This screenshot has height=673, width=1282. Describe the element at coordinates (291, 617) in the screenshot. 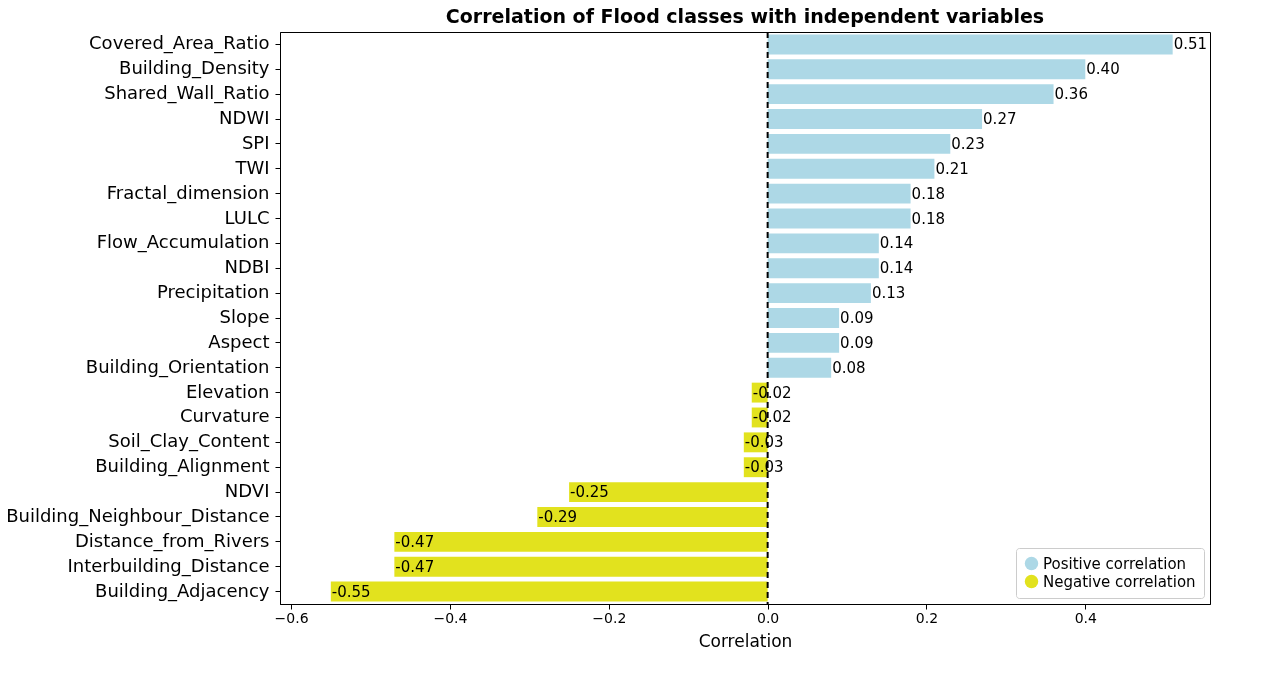

I see `x-tick-label: −0.6` at that location.